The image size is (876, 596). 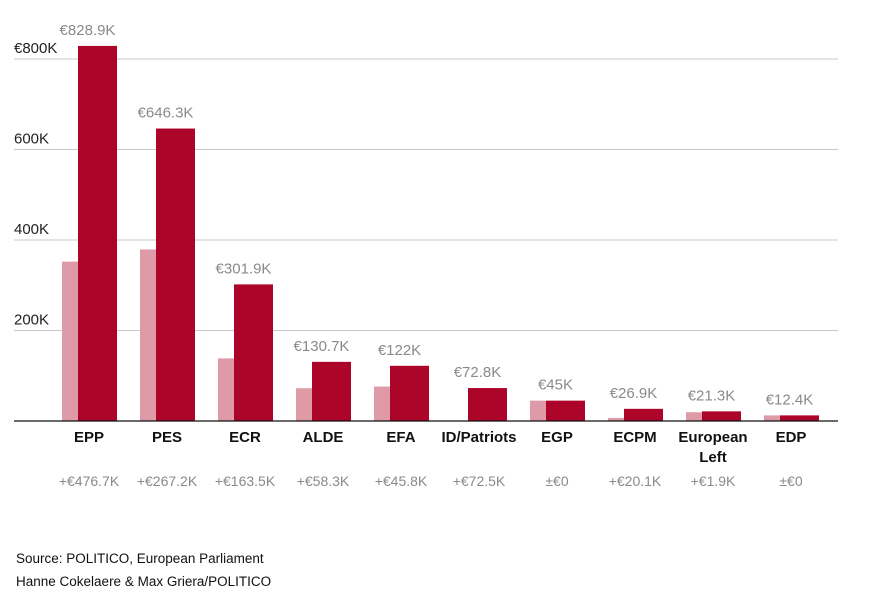 I want to click on change-label: +€163.5K, so click(x=245, y=481).